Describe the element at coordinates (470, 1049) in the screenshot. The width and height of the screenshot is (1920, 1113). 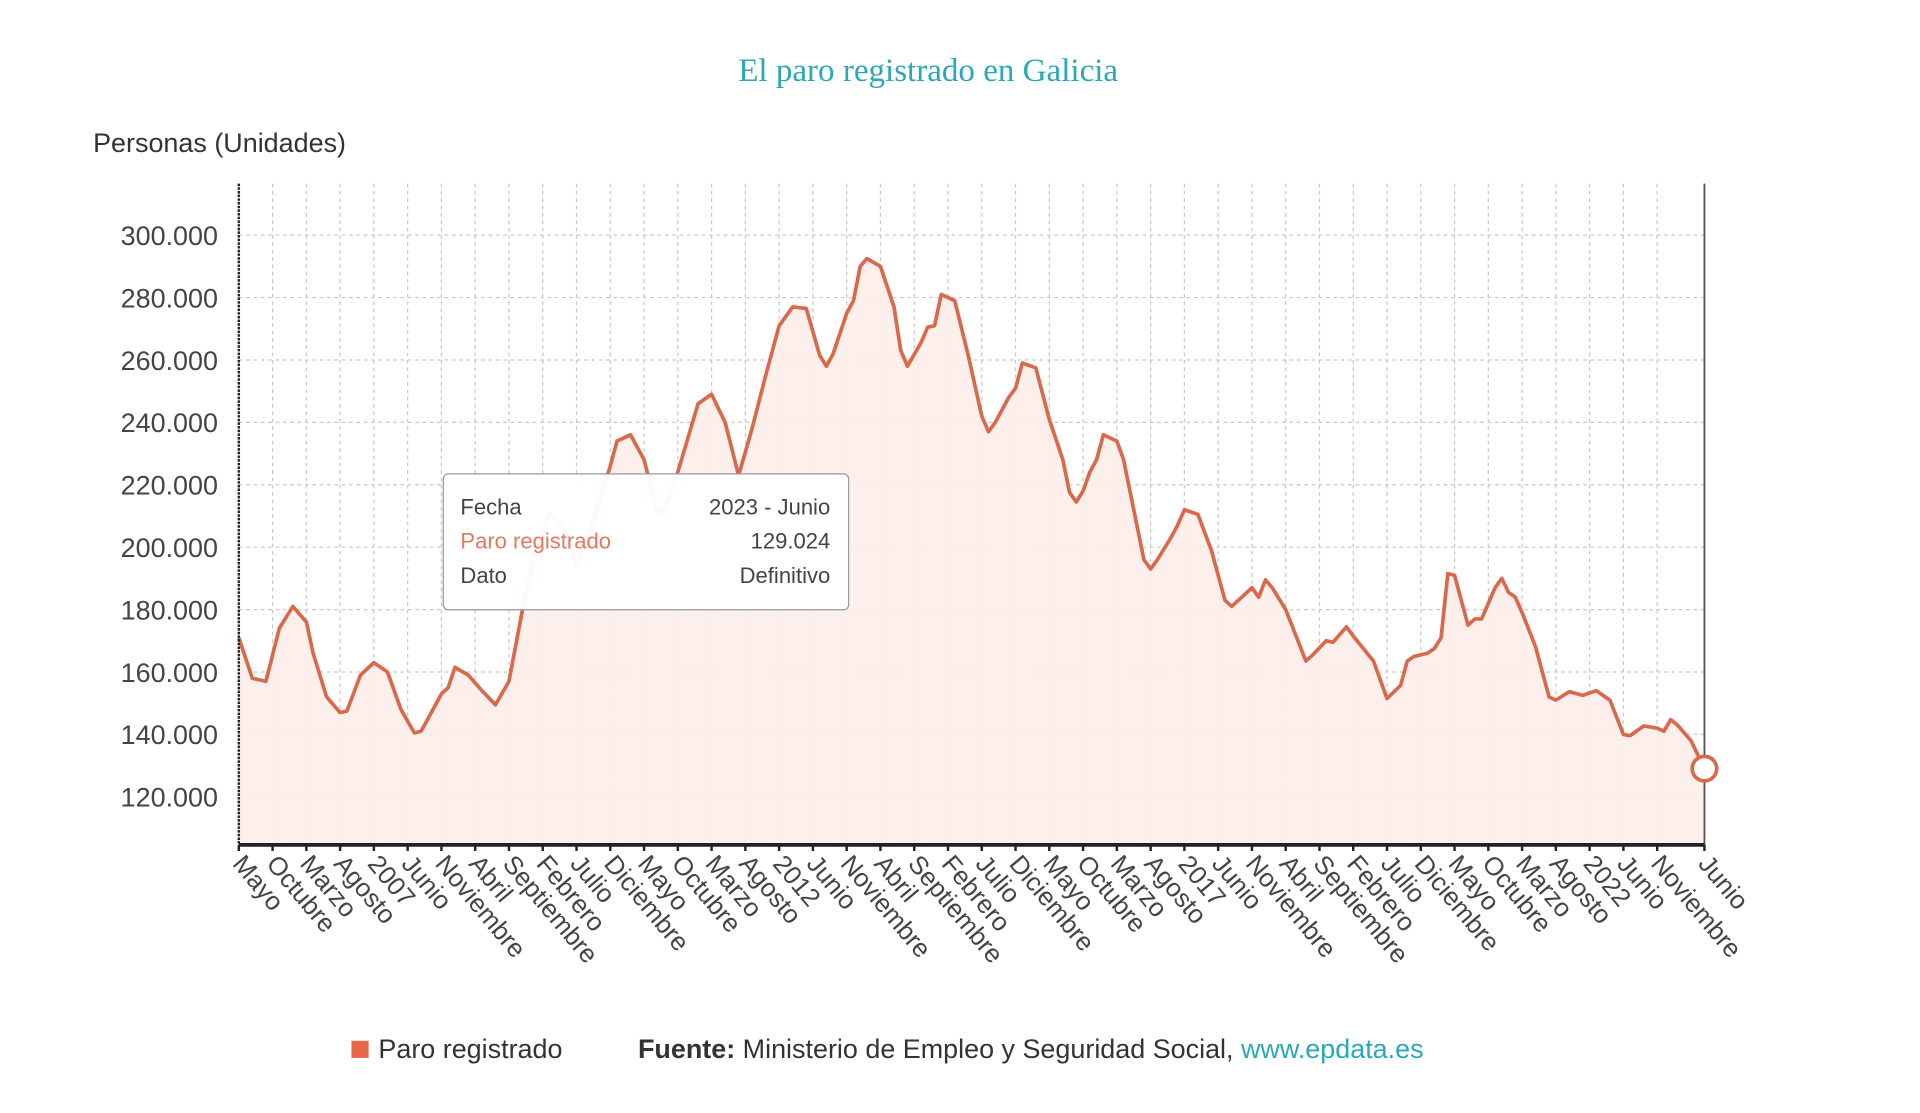
I see `legend-label: Paro registrado` at that location.